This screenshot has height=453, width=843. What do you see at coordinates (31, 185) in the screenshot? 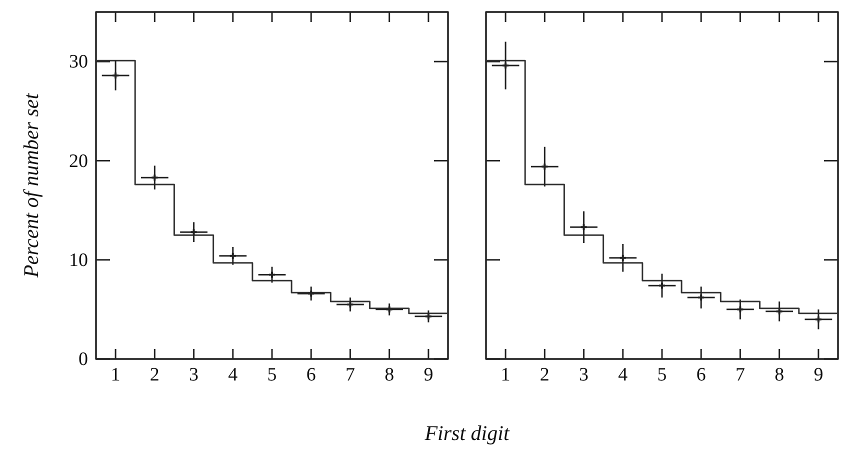
I see `y-axis-title: Percent of number set` at bounding box center [31, 185].